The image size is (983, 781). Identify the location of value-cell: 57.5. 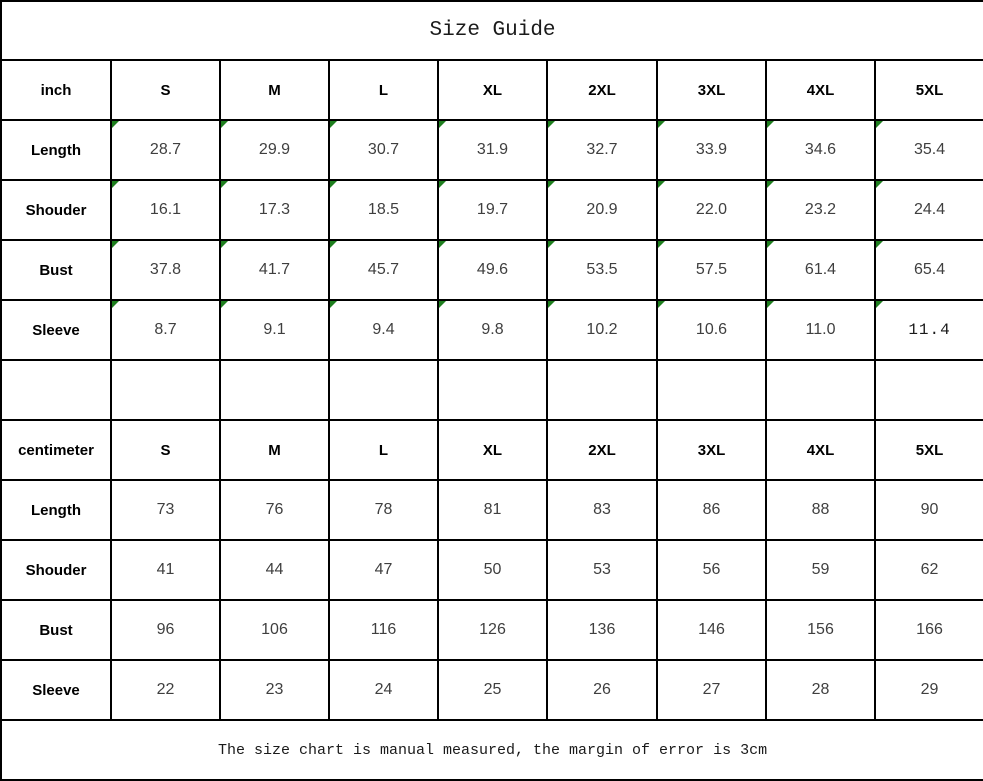
(711, 270).